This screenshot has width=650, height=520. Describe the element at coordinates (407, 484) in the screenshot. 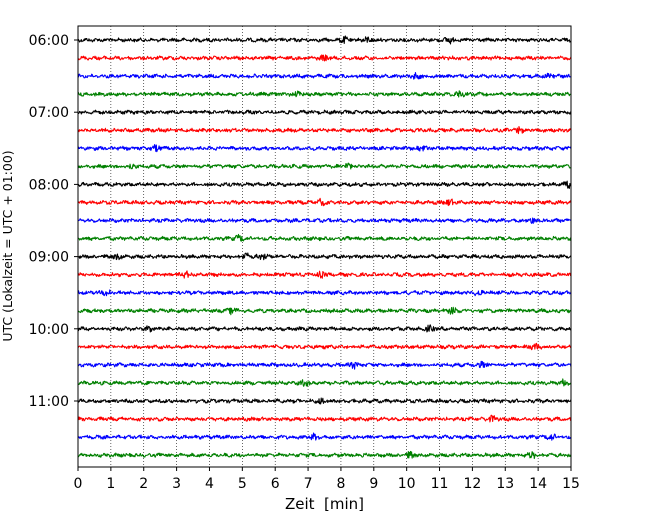

I see `x-tick-label: 10` at that location.